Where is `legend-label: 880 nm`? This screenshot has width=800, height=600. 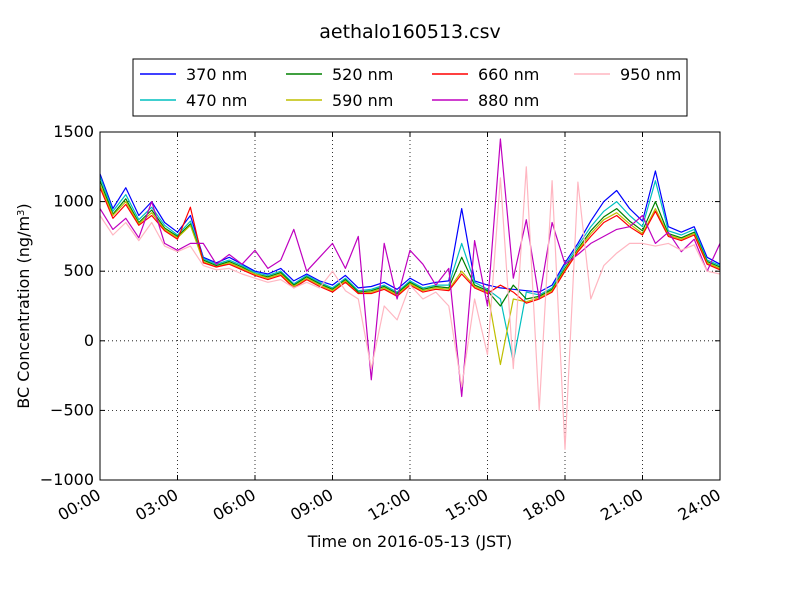
legend-label: 880 nm is located at coordinates (508, 100).